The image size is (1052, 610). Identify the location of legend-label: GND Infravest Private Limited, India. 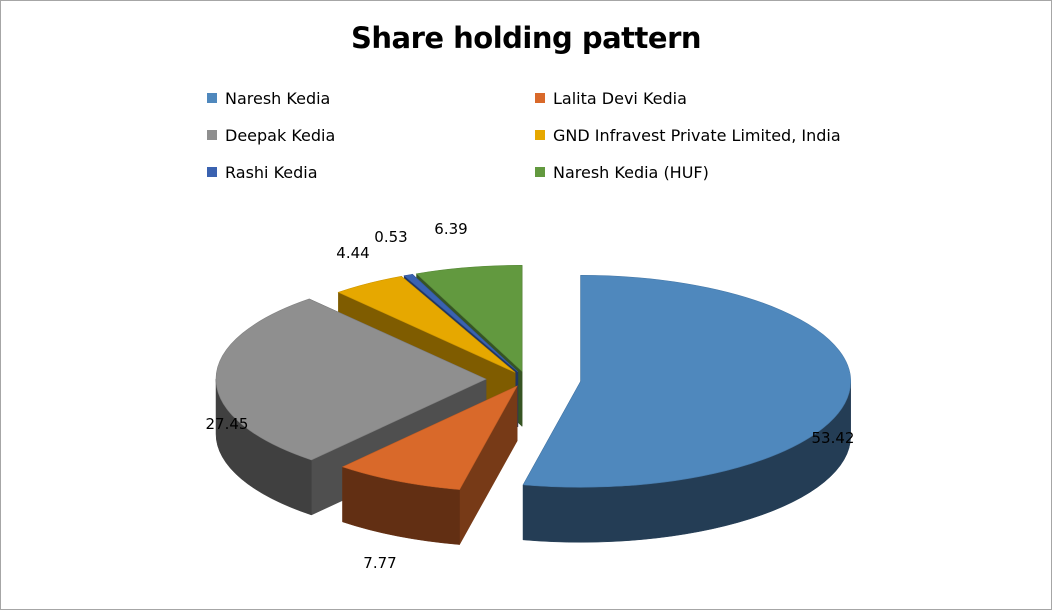
(697, 135).